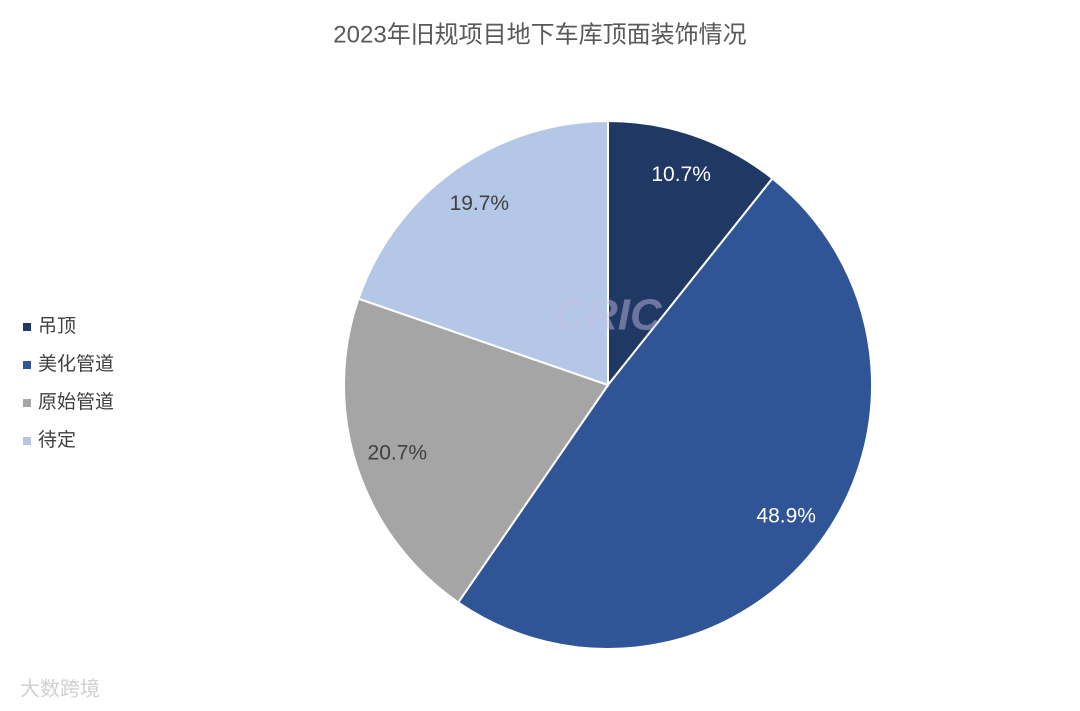  Describe the element at coordinates (60, 688) in the screenshot. I see `watermark: 大数跨境` at that location.